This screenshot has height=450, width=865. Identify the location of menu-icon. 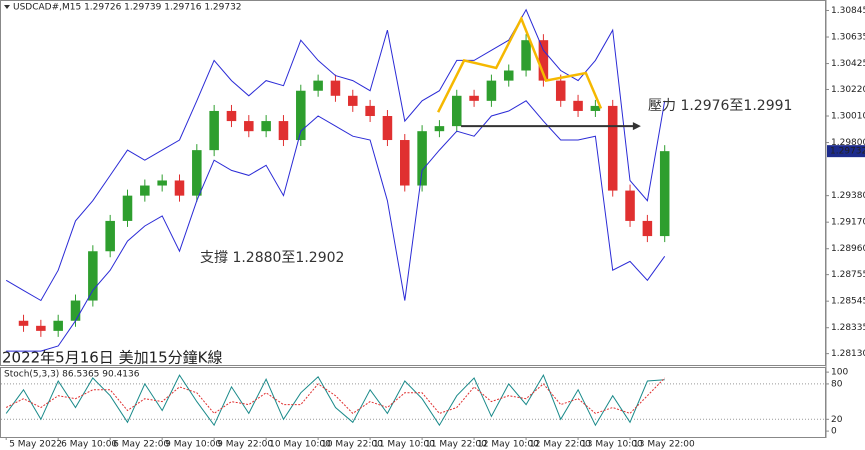
(7, 7).